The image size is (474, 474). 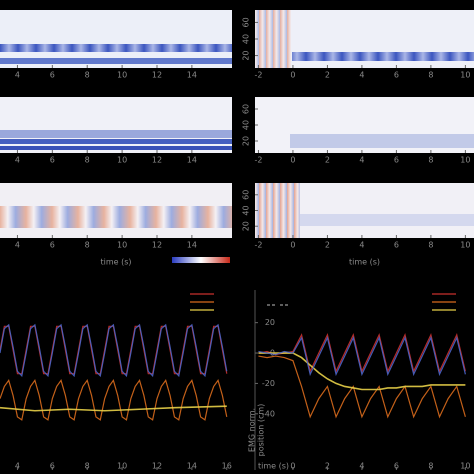 I want to click on y-tick-label: -20, so click(x=268, y=383).